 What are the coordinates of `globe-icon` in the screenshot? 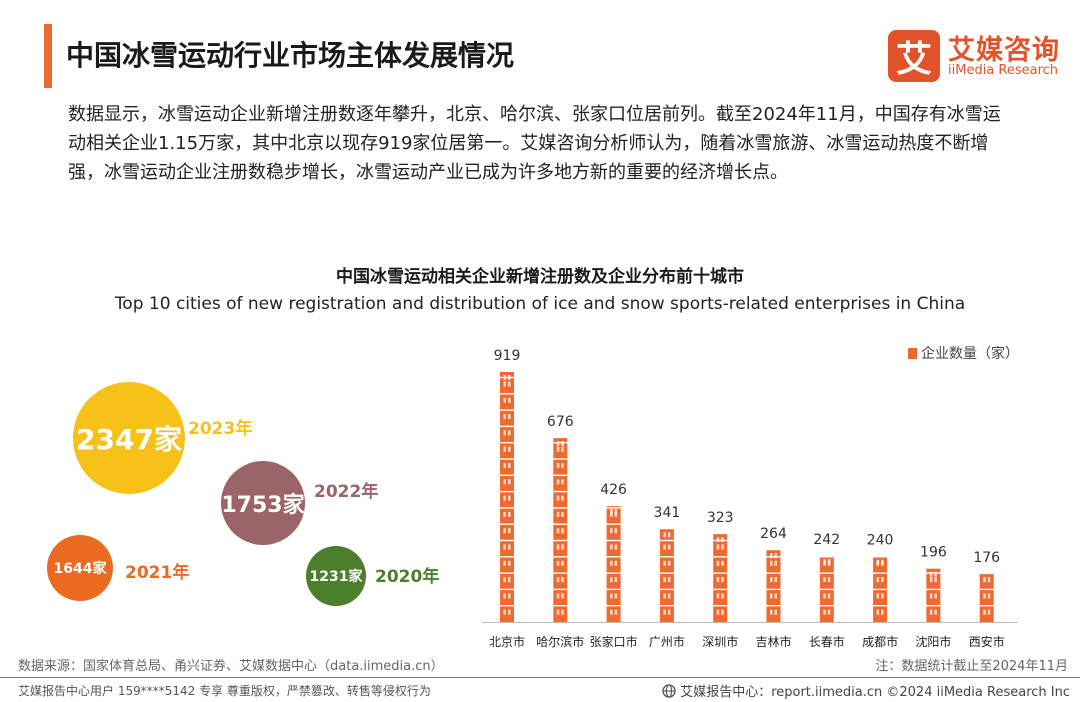 It's located at (669, 690).